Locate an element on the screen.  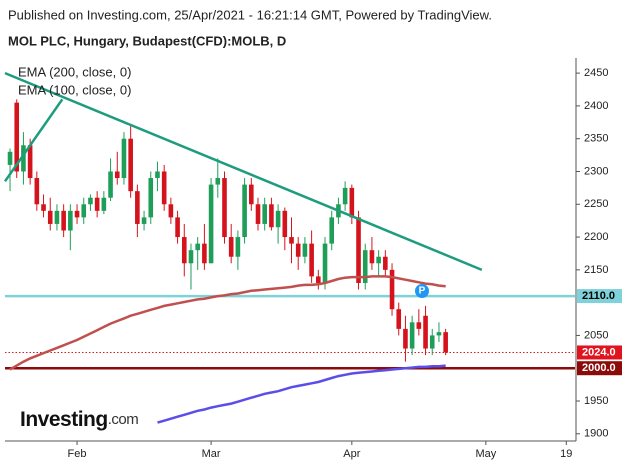
y-tick-label: 2150 is located at coordinates (596, 270).